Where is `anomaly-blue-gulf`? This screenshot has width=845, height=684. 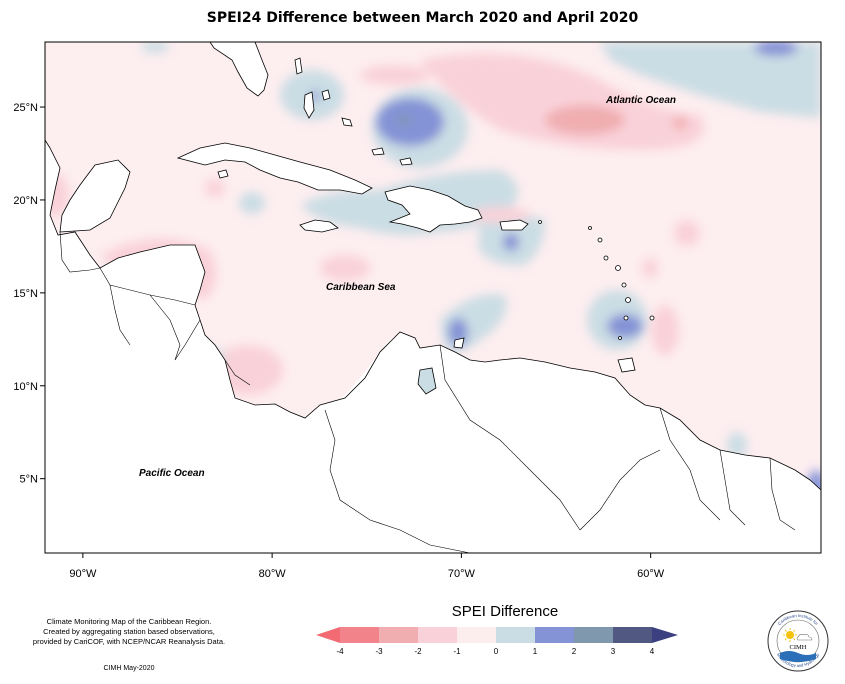
anomaly-blue-gulf is located at coordinates (155, 47).